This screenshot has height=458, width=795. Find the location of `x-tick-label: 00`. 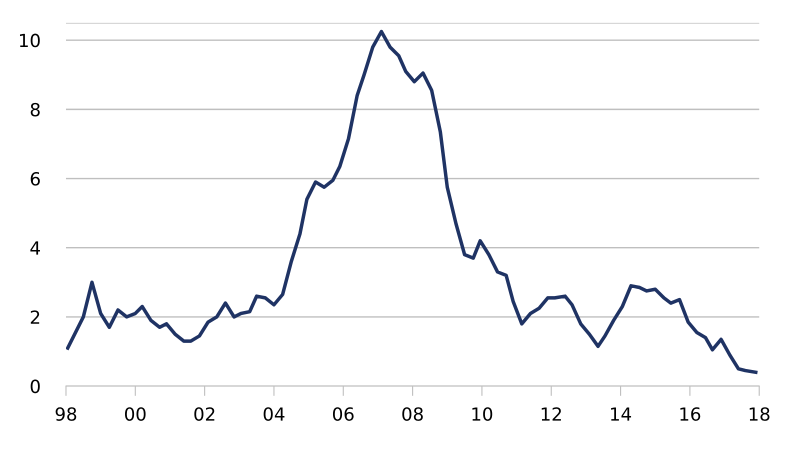

x-tick-label: 00 is located at coordinates (135, 414).